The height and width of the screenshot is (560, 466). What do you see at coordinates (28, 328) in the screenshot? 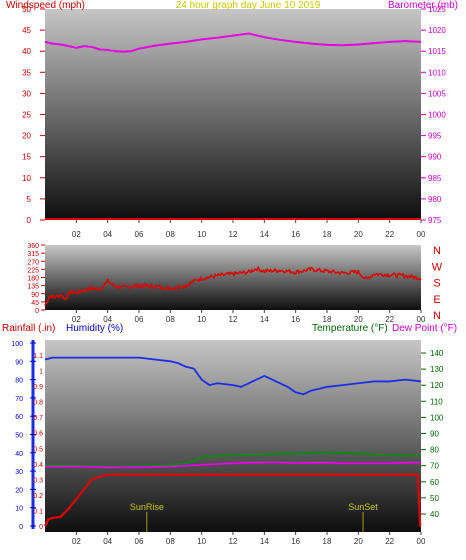
I see `rainfall-axis-label: Rainfall (.in)` at bounding box center [28, 328].